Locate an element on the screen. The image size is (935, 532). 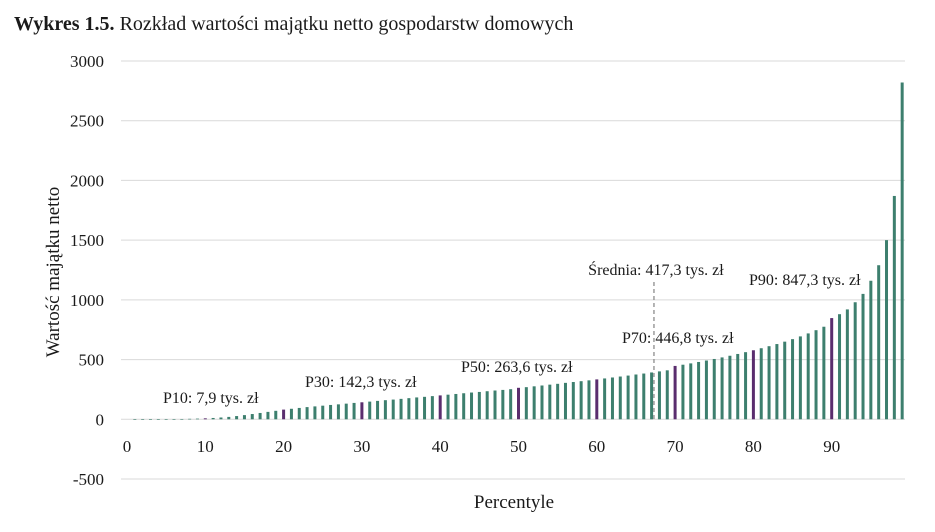
x-tick-label: 70 is located at coordinates (675, 446).